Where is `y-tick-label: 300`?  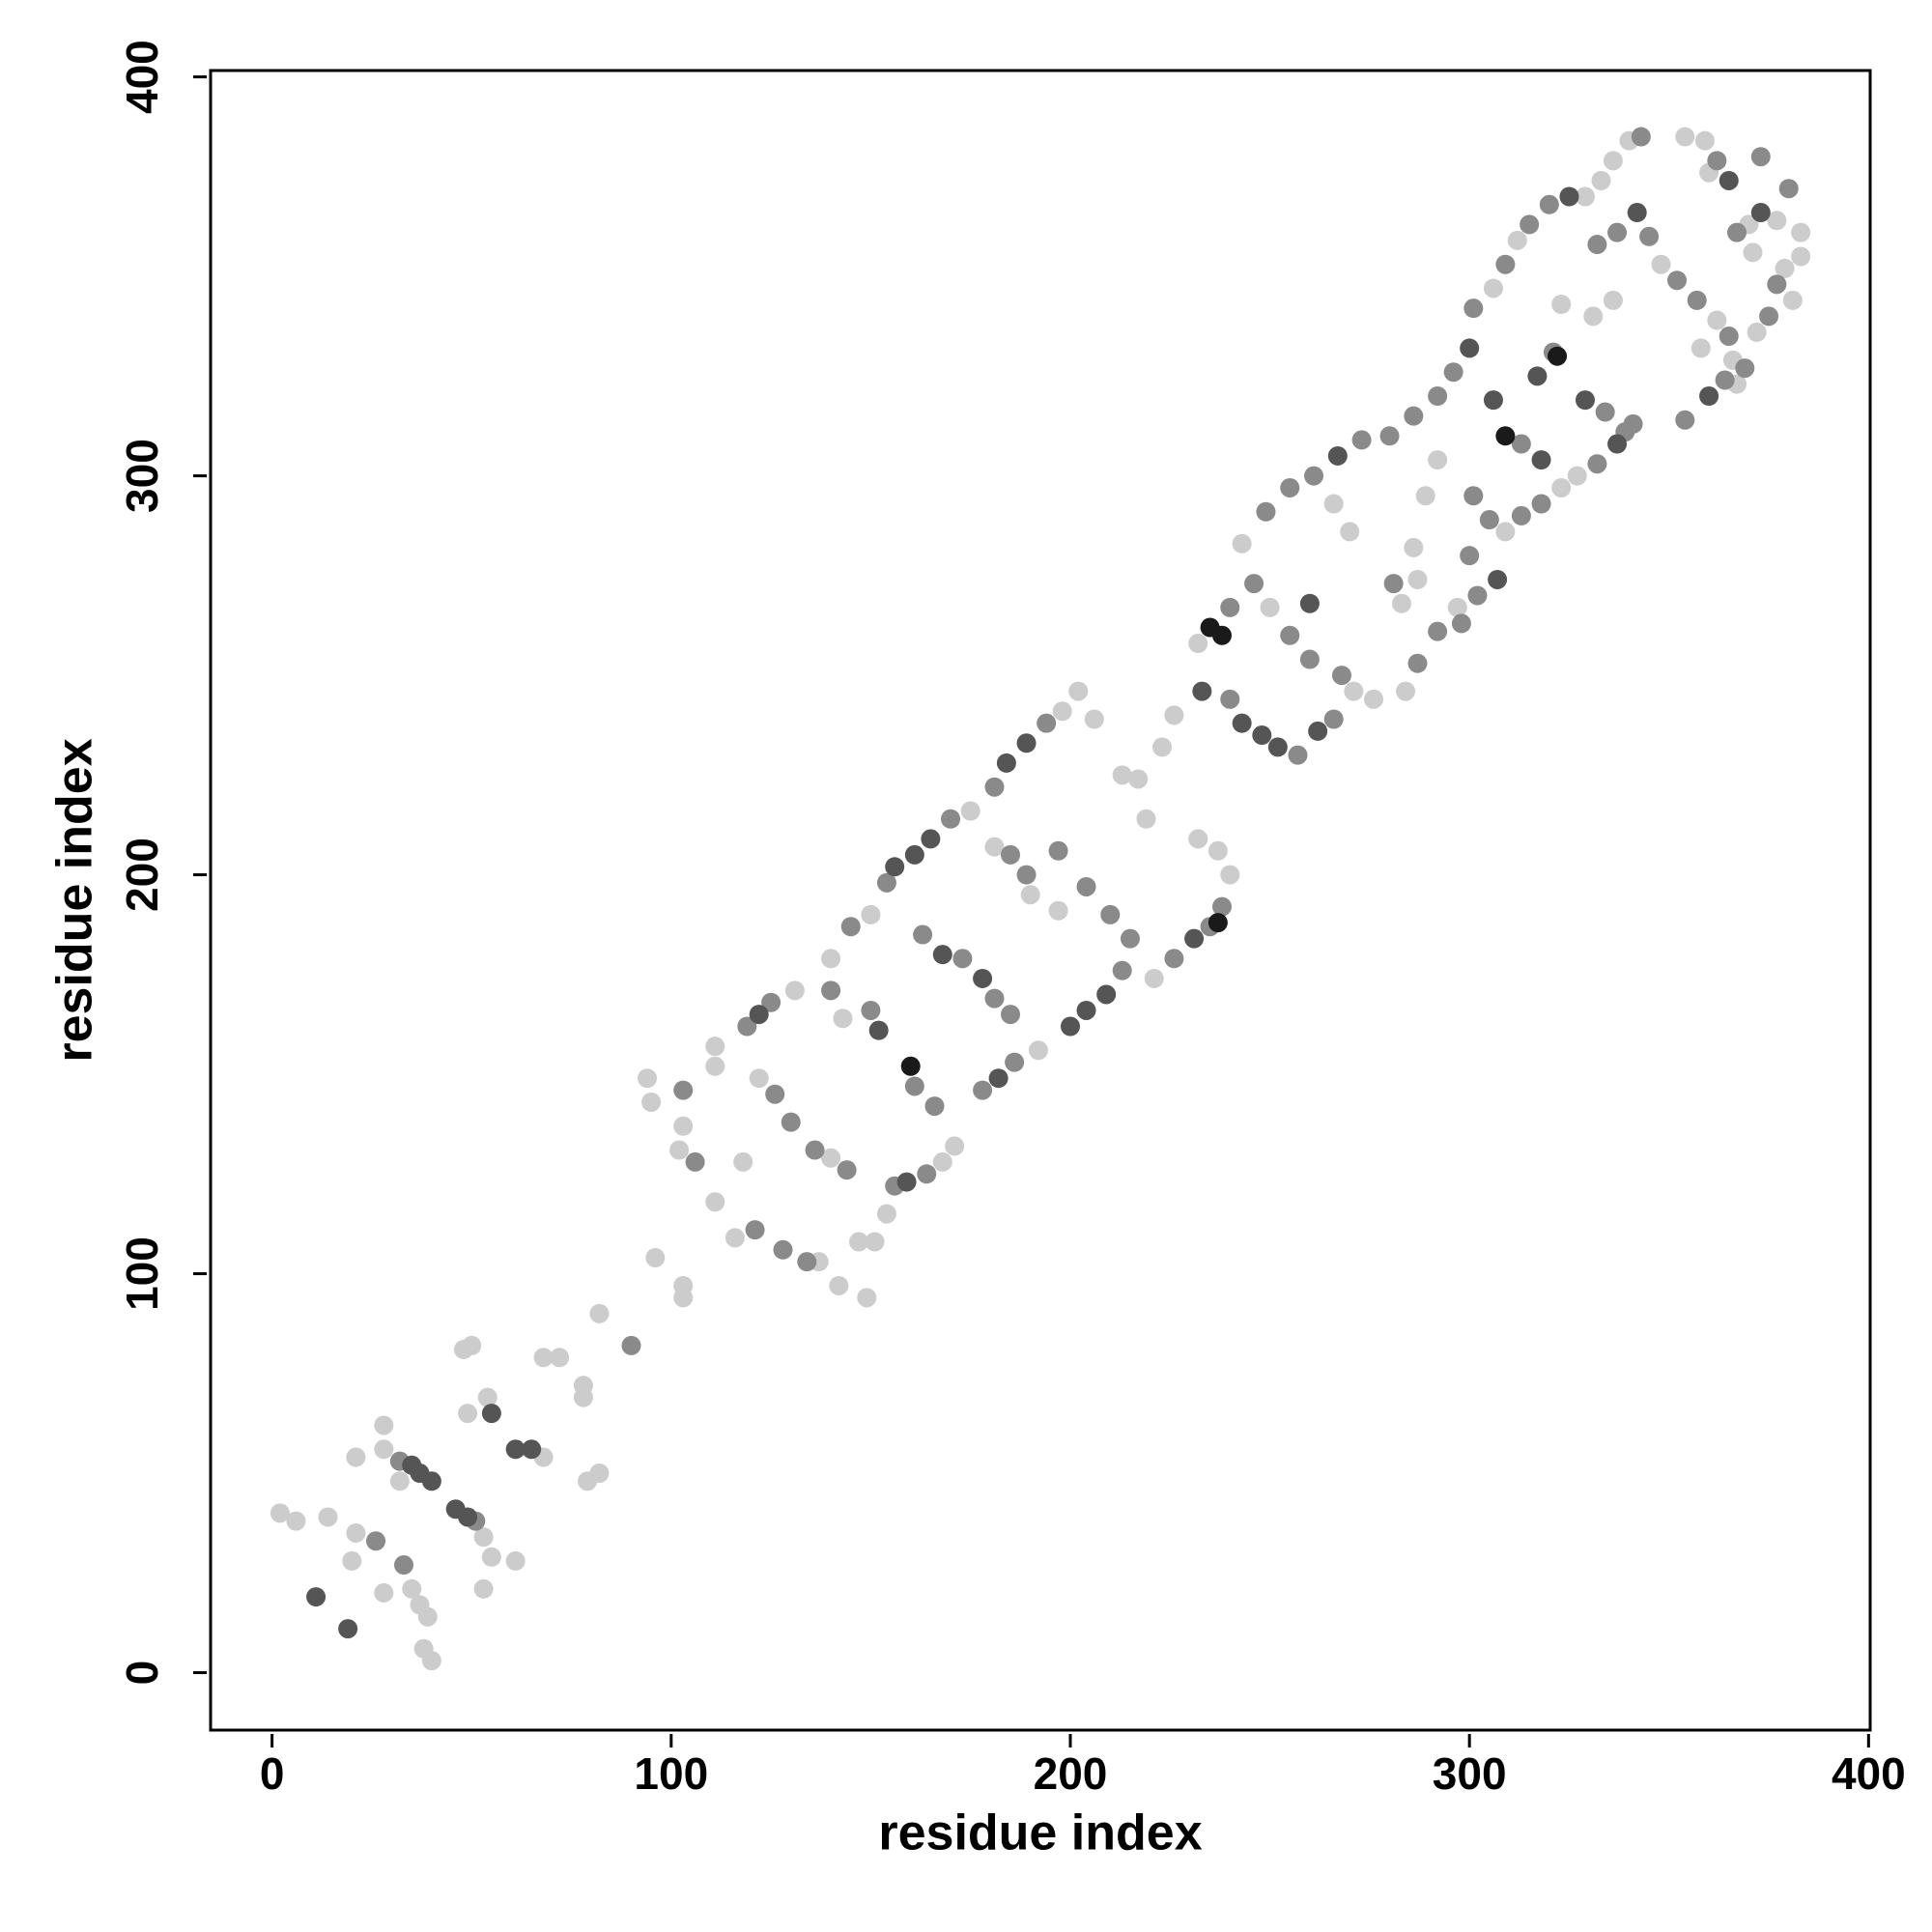 y-tick-label: 300 is located at coordinates (142, 476).